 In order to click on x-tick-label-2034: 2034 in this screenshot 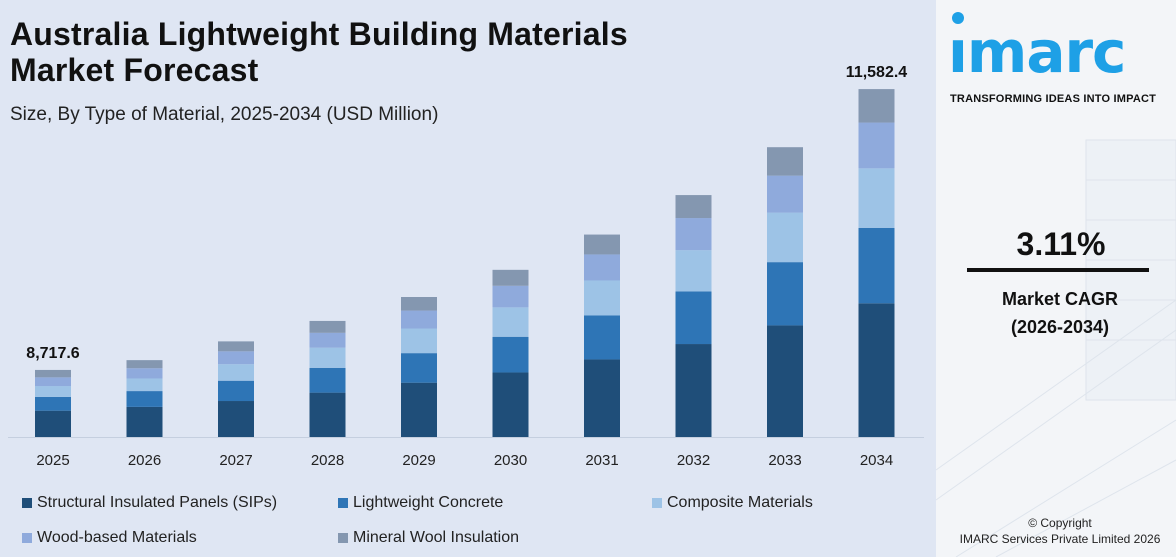, I will do `click(876, 460)`.